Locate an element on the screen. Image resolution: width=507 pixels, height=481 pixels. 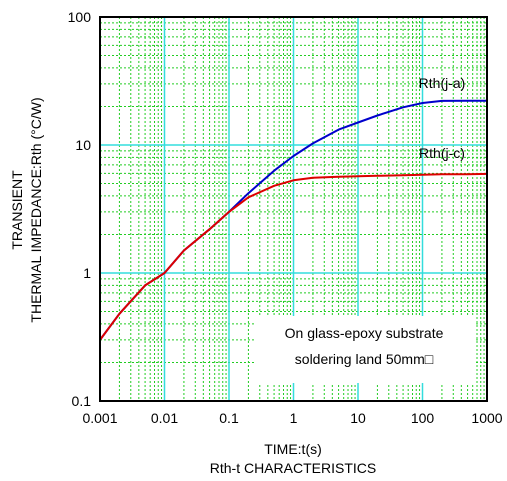
series-label-rth-j-c: Rth(j-c) is located at coordinates (442, 153).